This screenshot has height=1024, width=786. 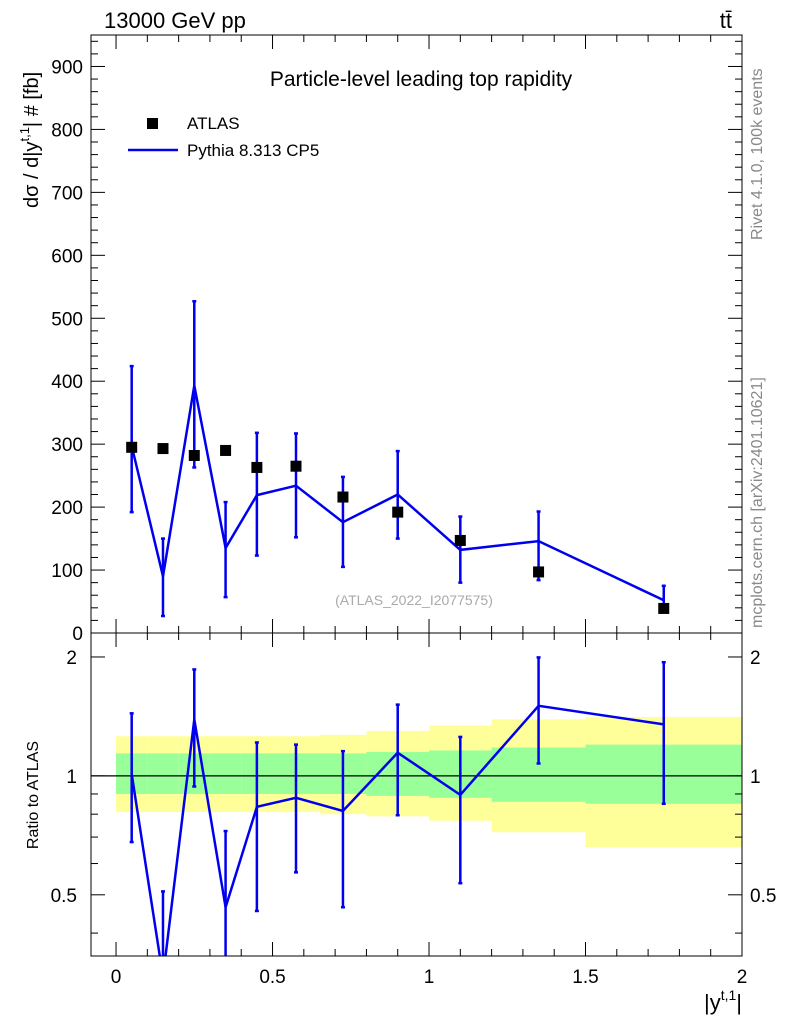 What do you see at coordinates (152, 123) in the screenshot?
I see `legend-atlas-marker` at bounding box center [152, 123].